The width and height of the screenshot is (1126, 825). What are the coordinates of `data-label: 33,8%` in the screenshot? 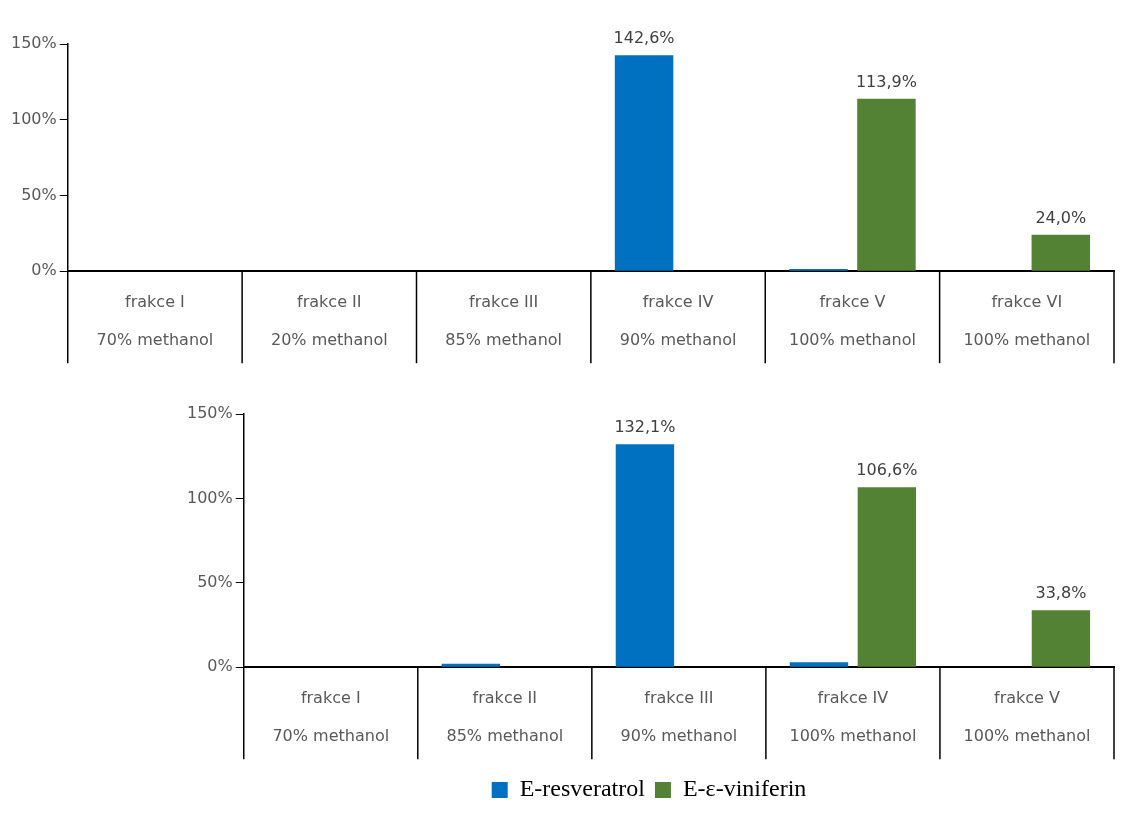 It's located at (1061, 593).